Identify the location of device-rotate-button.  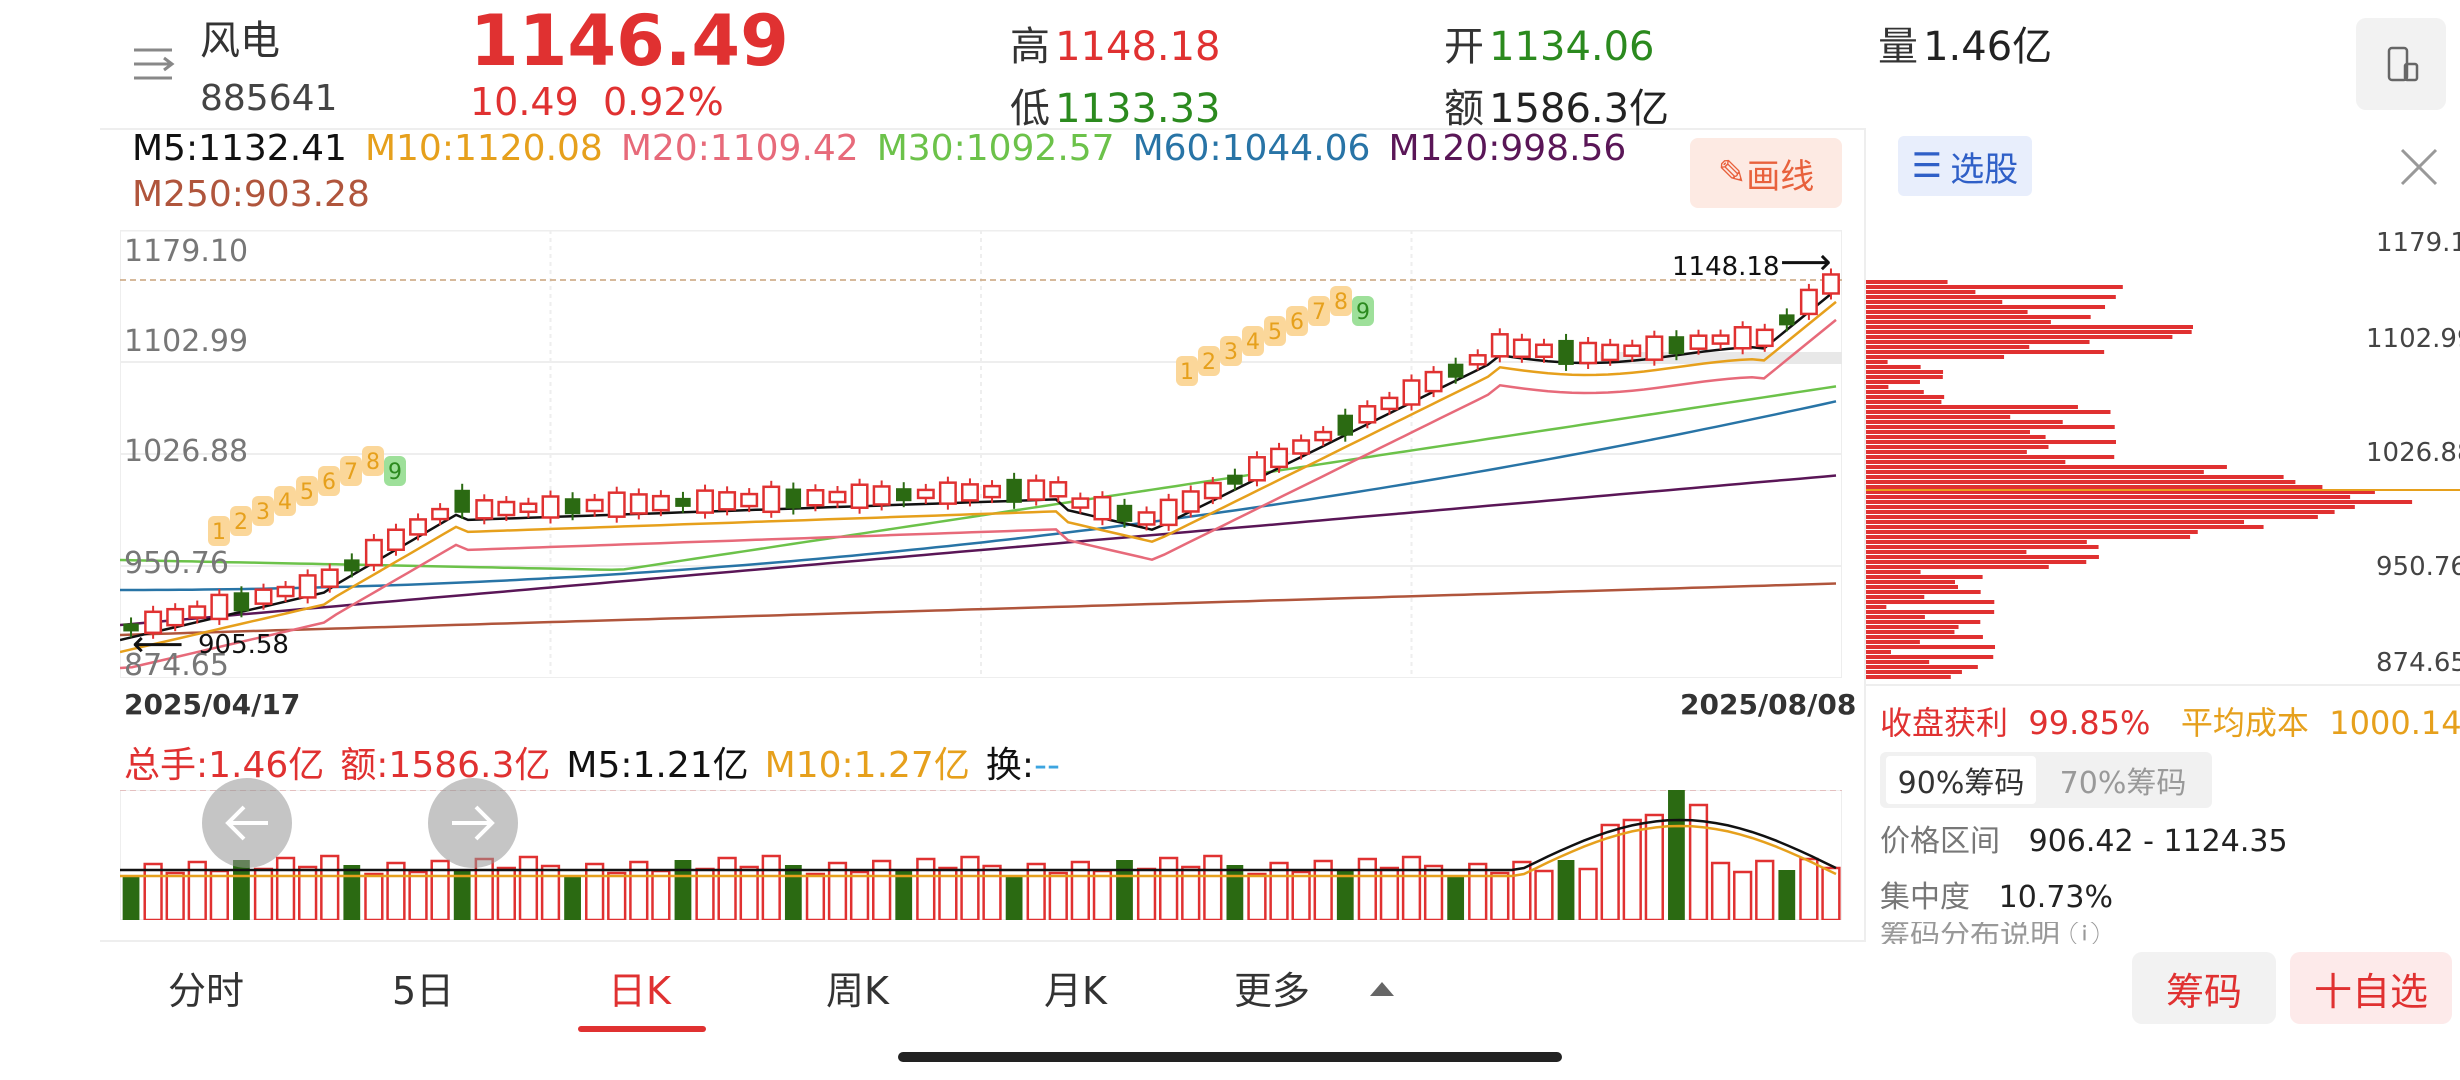
(2401, 64).